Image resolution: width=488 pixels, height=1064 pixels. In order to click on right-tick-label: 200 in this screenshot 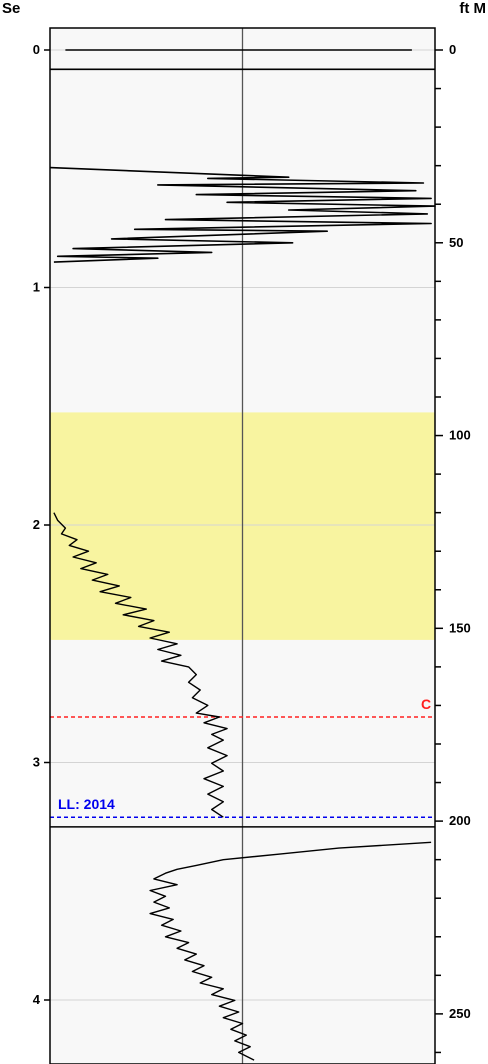, I will do `click(460, 820)`.